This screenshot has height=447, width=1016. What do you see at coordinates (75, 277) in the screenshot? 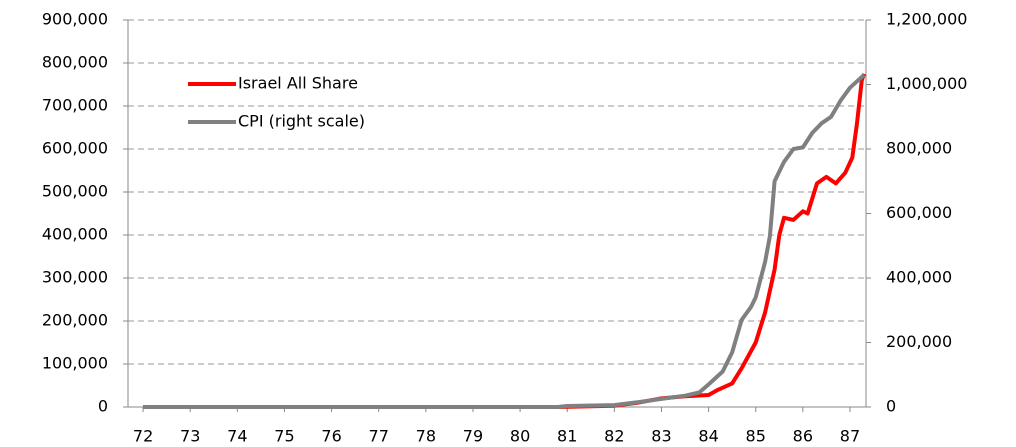
I see `y-tick-label: 300,000` at bounding box center [75, 277].